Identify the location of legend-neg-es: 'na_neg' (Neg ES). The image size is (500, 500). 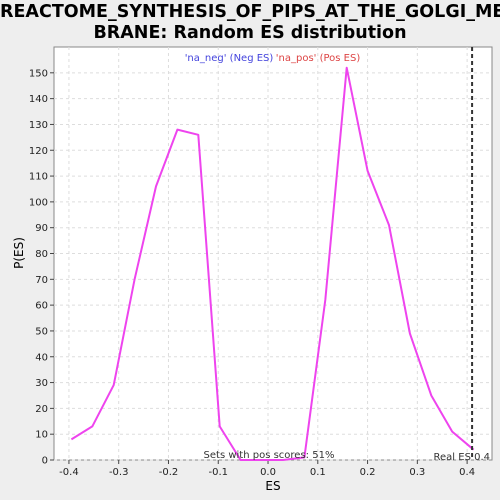
(229, 58).